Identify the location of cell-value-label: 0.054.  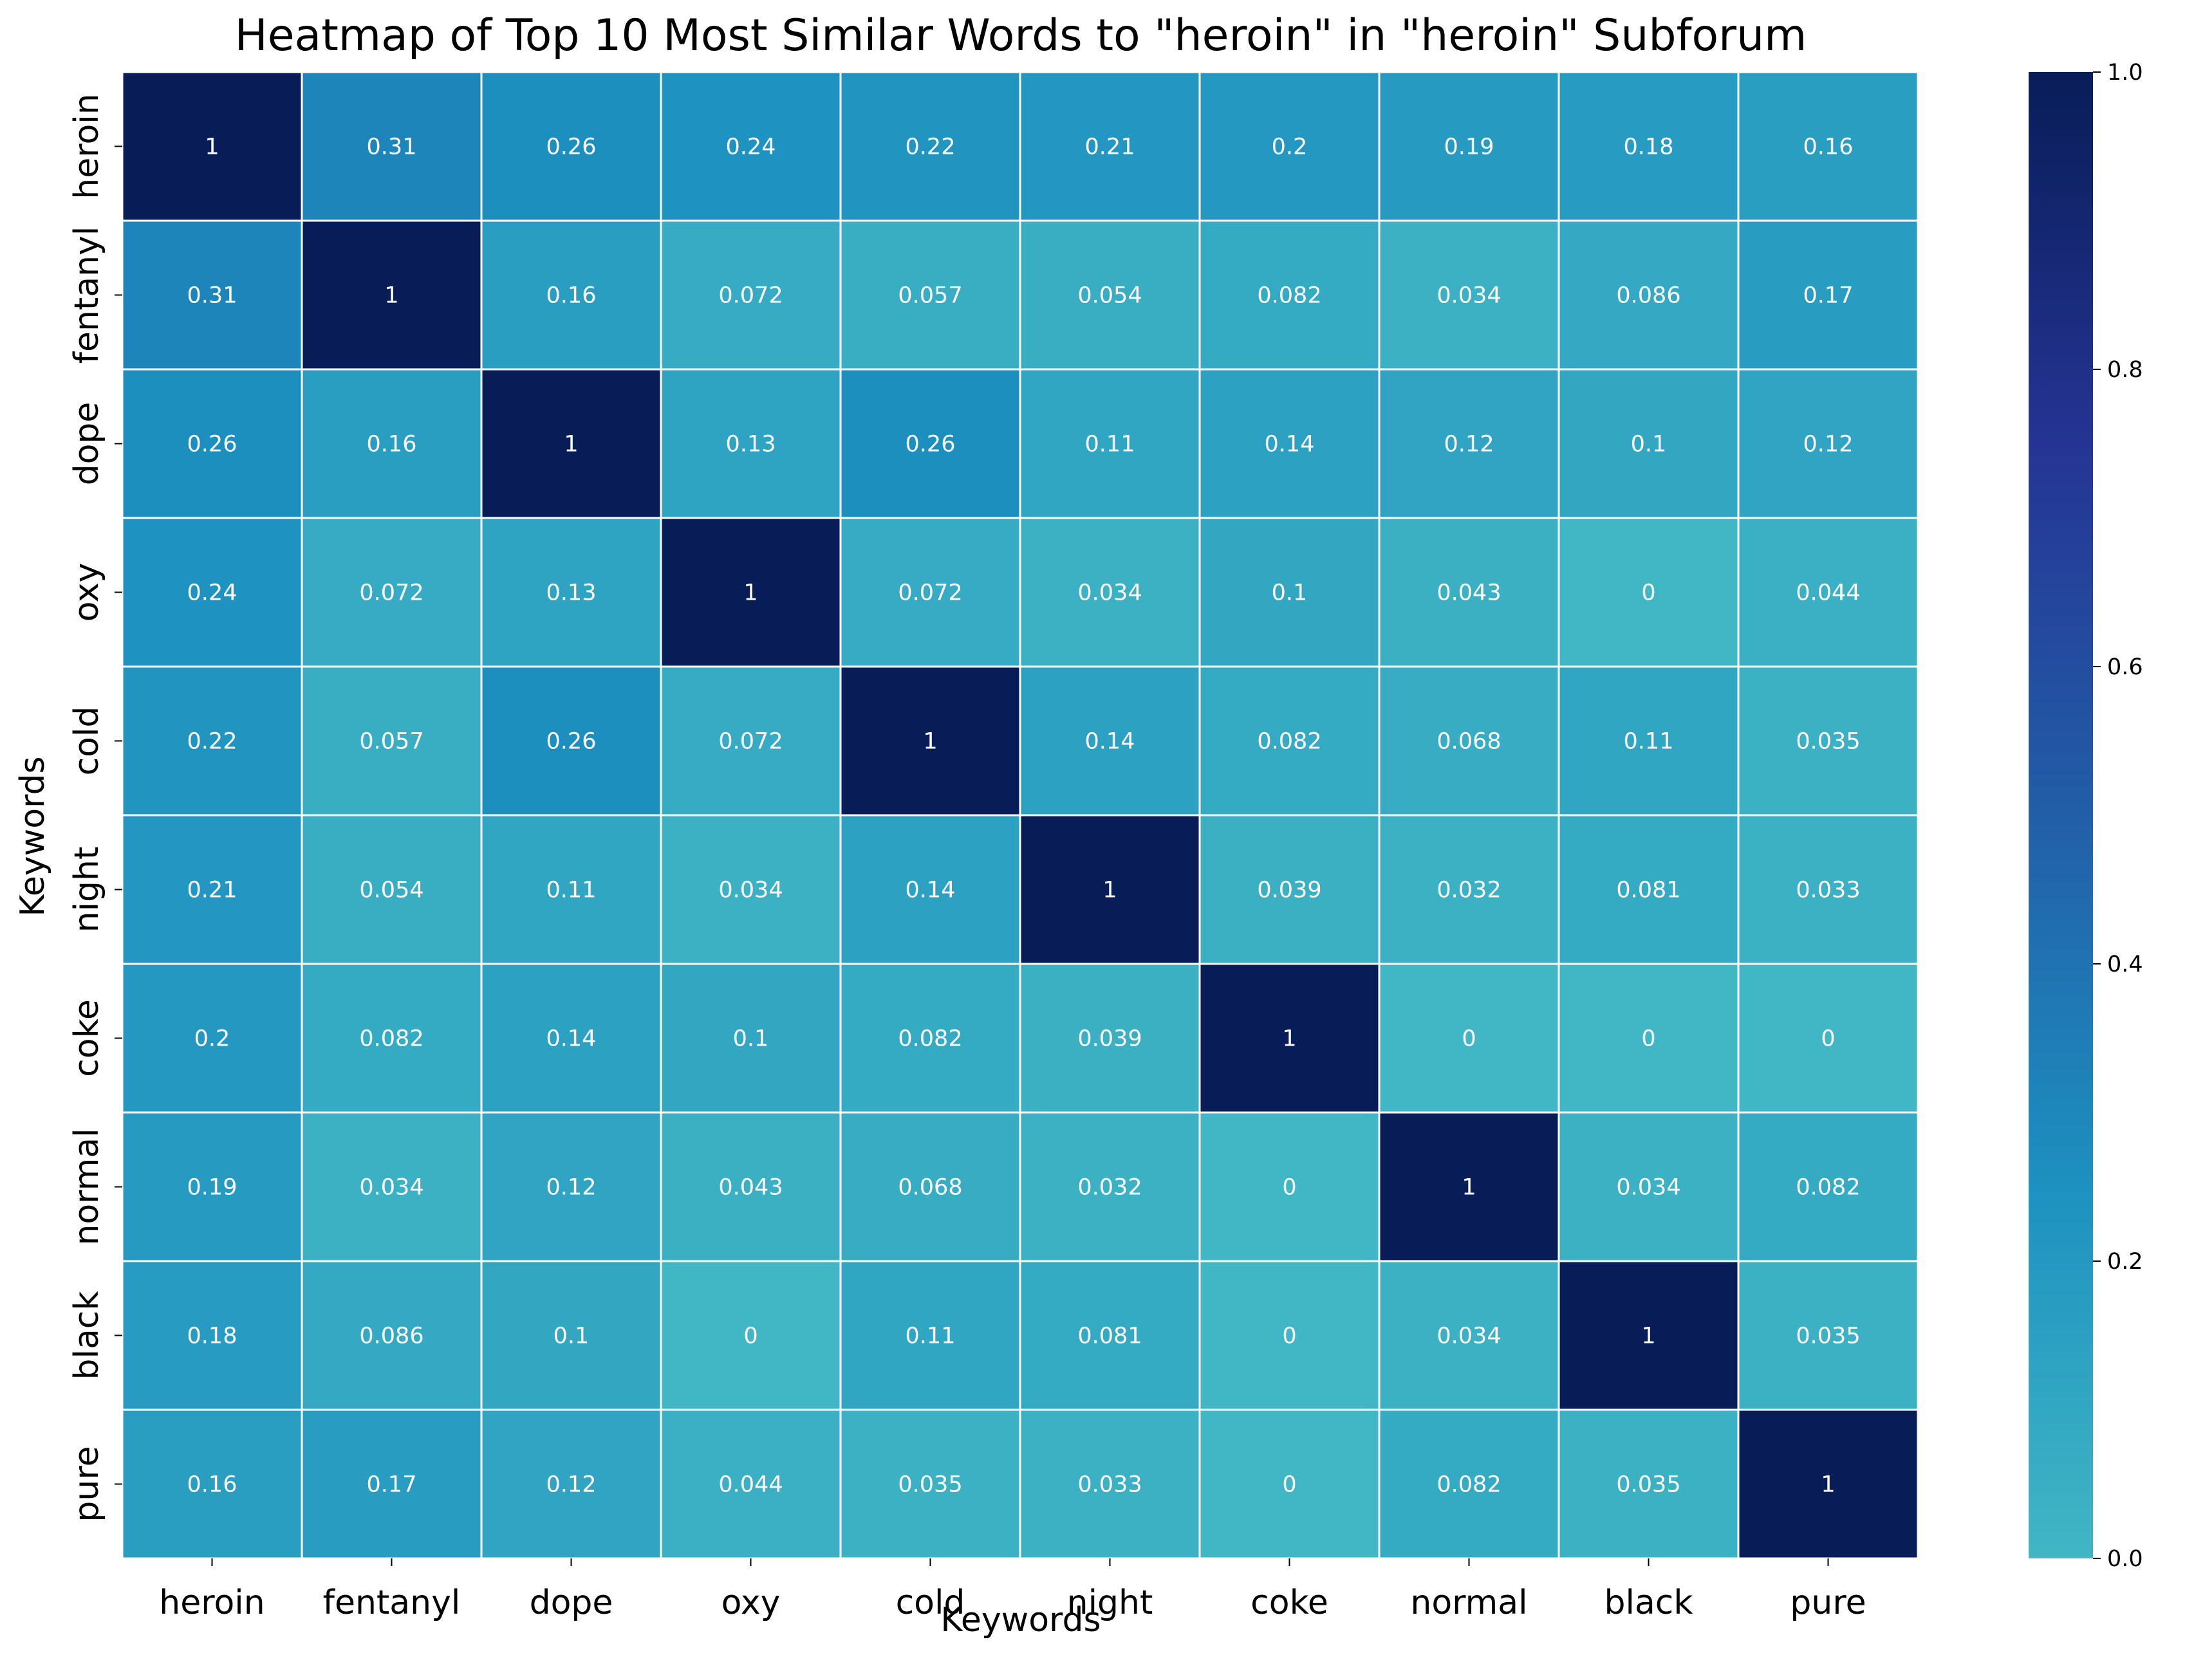
(1109, 296).